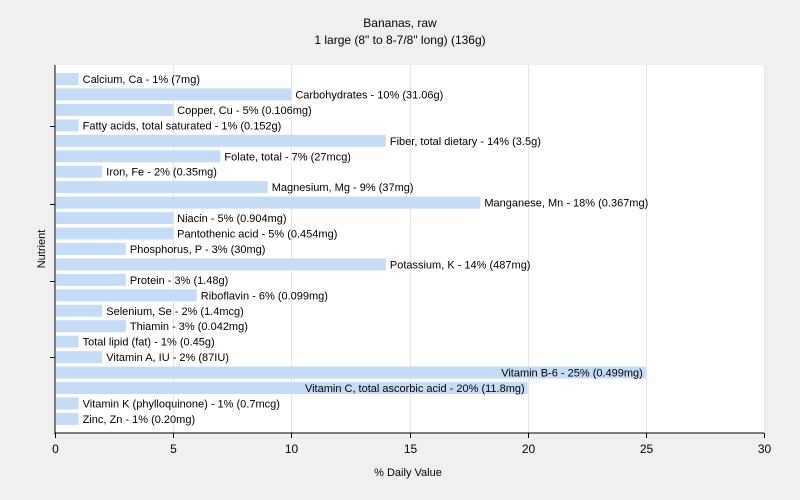 The image size is (800, 500). What do you see at coordinates (400, 23) in the screenshot?
I see `chart-title: Bananas, raw` at bounding box center [400, 23].